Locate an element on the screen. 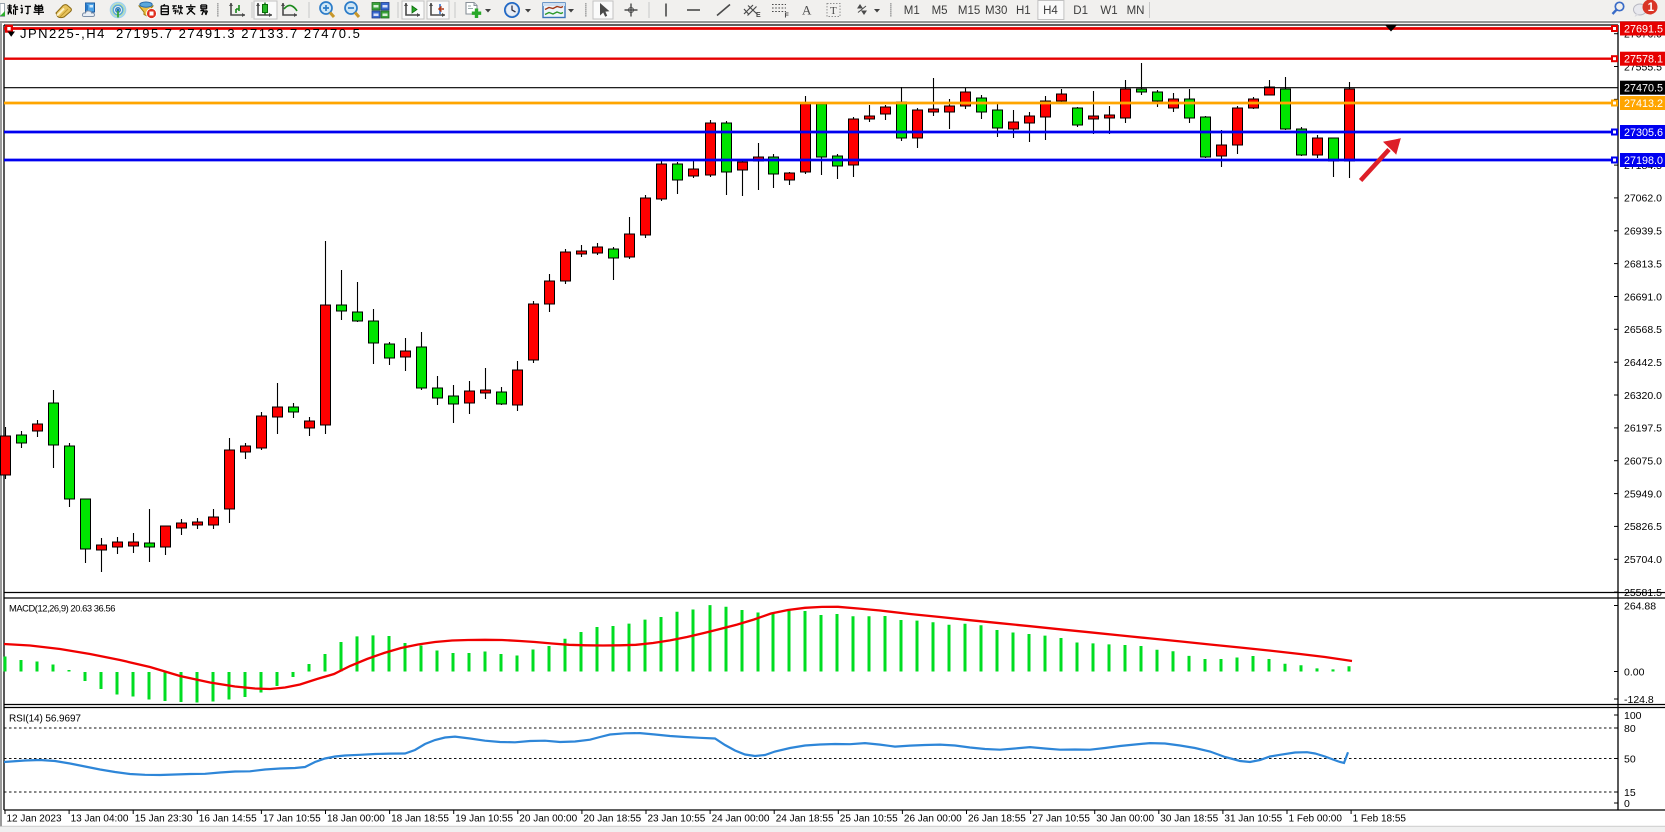  svg-text: H4 is located at coordinates (1050, 11).